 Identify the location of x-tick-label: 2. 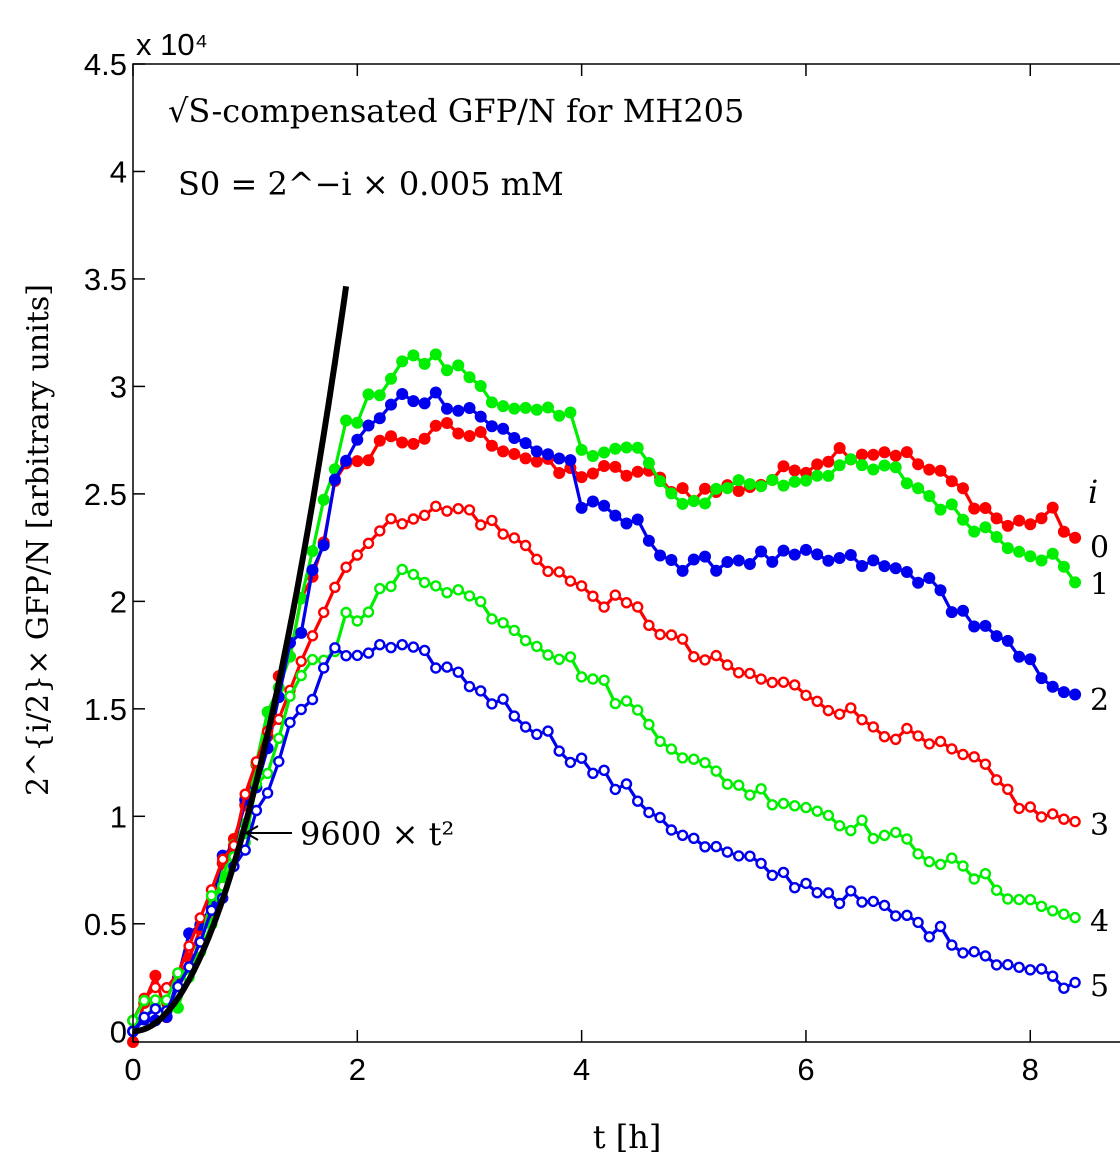
(357, 1069).